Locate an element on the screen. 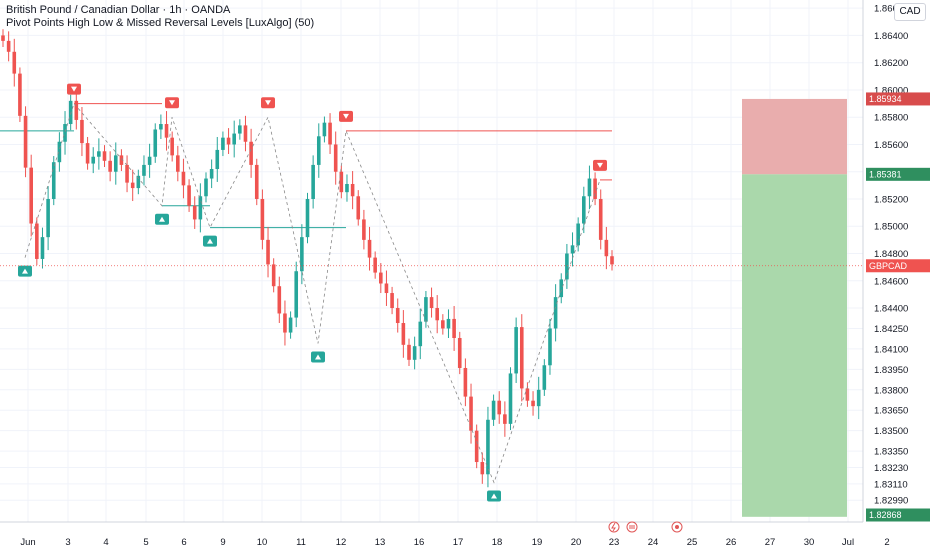 The height and width of the screenshot is (550, 932). time-tick-label: 25 is located at coordinates (692, 542).